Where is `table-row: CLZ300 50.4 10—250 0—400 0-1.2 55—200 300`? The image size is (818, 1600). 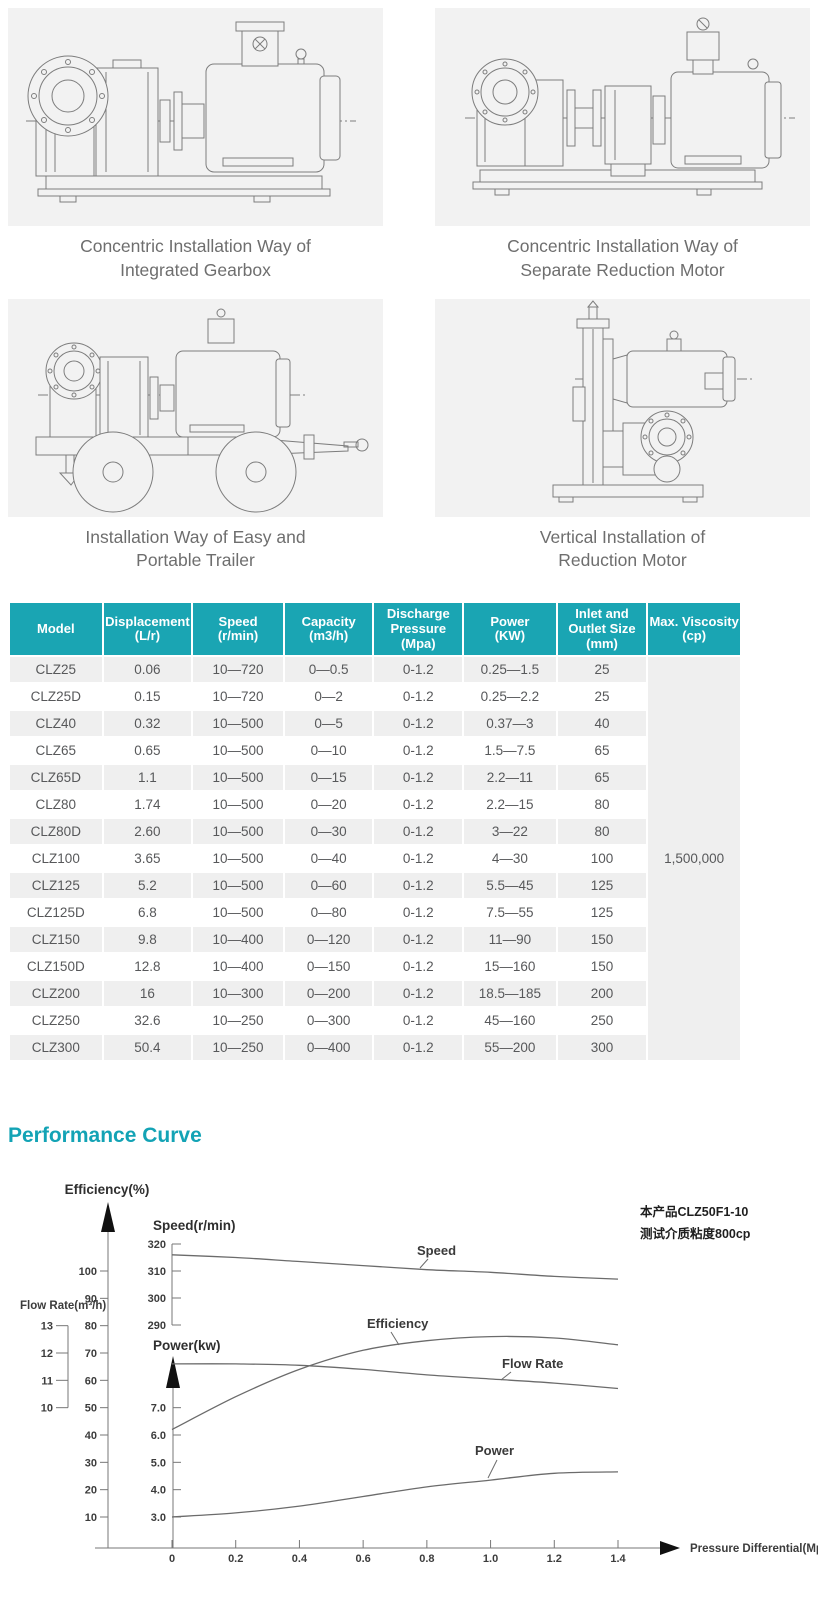 table-row: CLZ300 50.4 10—250 0—400 0-1.2 55—200 300 is located at coordinates (374, 1048).